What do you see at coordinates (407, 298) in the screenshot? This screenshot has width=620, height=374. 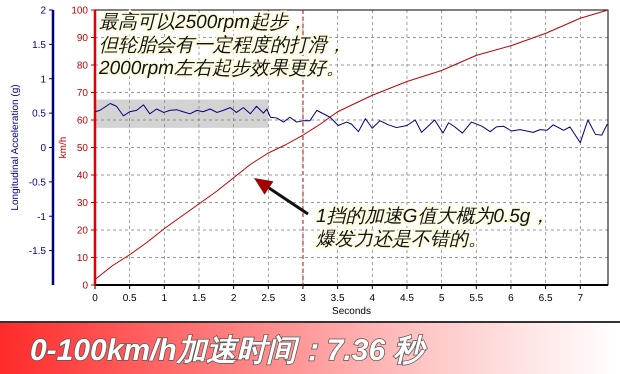 I see `x-tick-label: 4.5` at bounding box center [407, 298].